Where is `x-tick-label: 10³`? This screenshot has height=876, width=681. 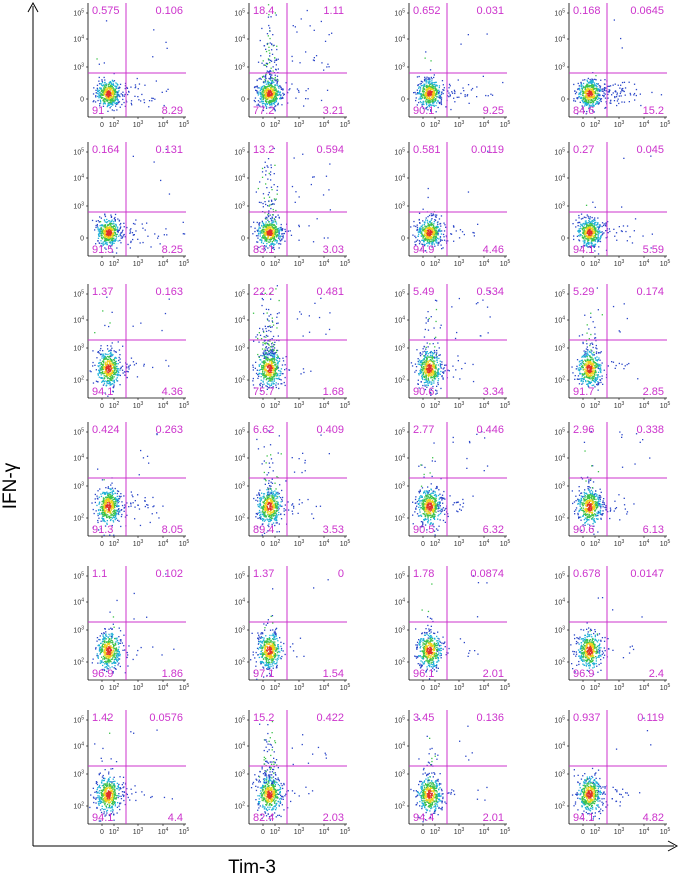 x-tick-label: 10³ is located at coordinates (299, 124).